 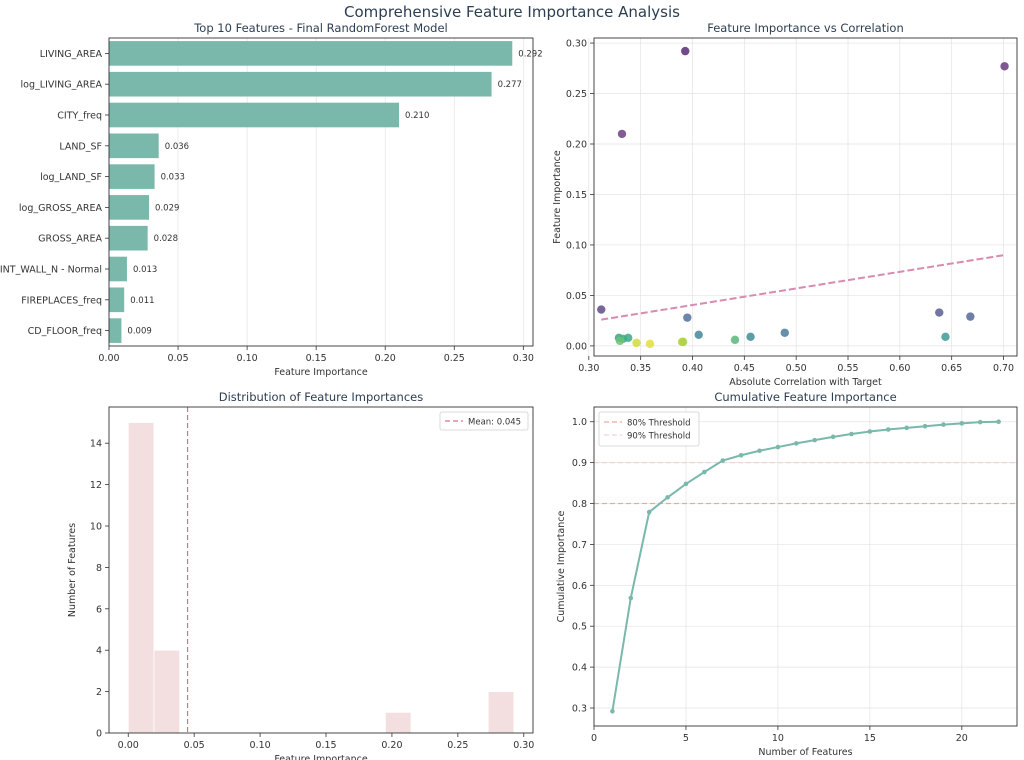 I want to click on bar-value-label: 0.036, so click(x=177, y=147).